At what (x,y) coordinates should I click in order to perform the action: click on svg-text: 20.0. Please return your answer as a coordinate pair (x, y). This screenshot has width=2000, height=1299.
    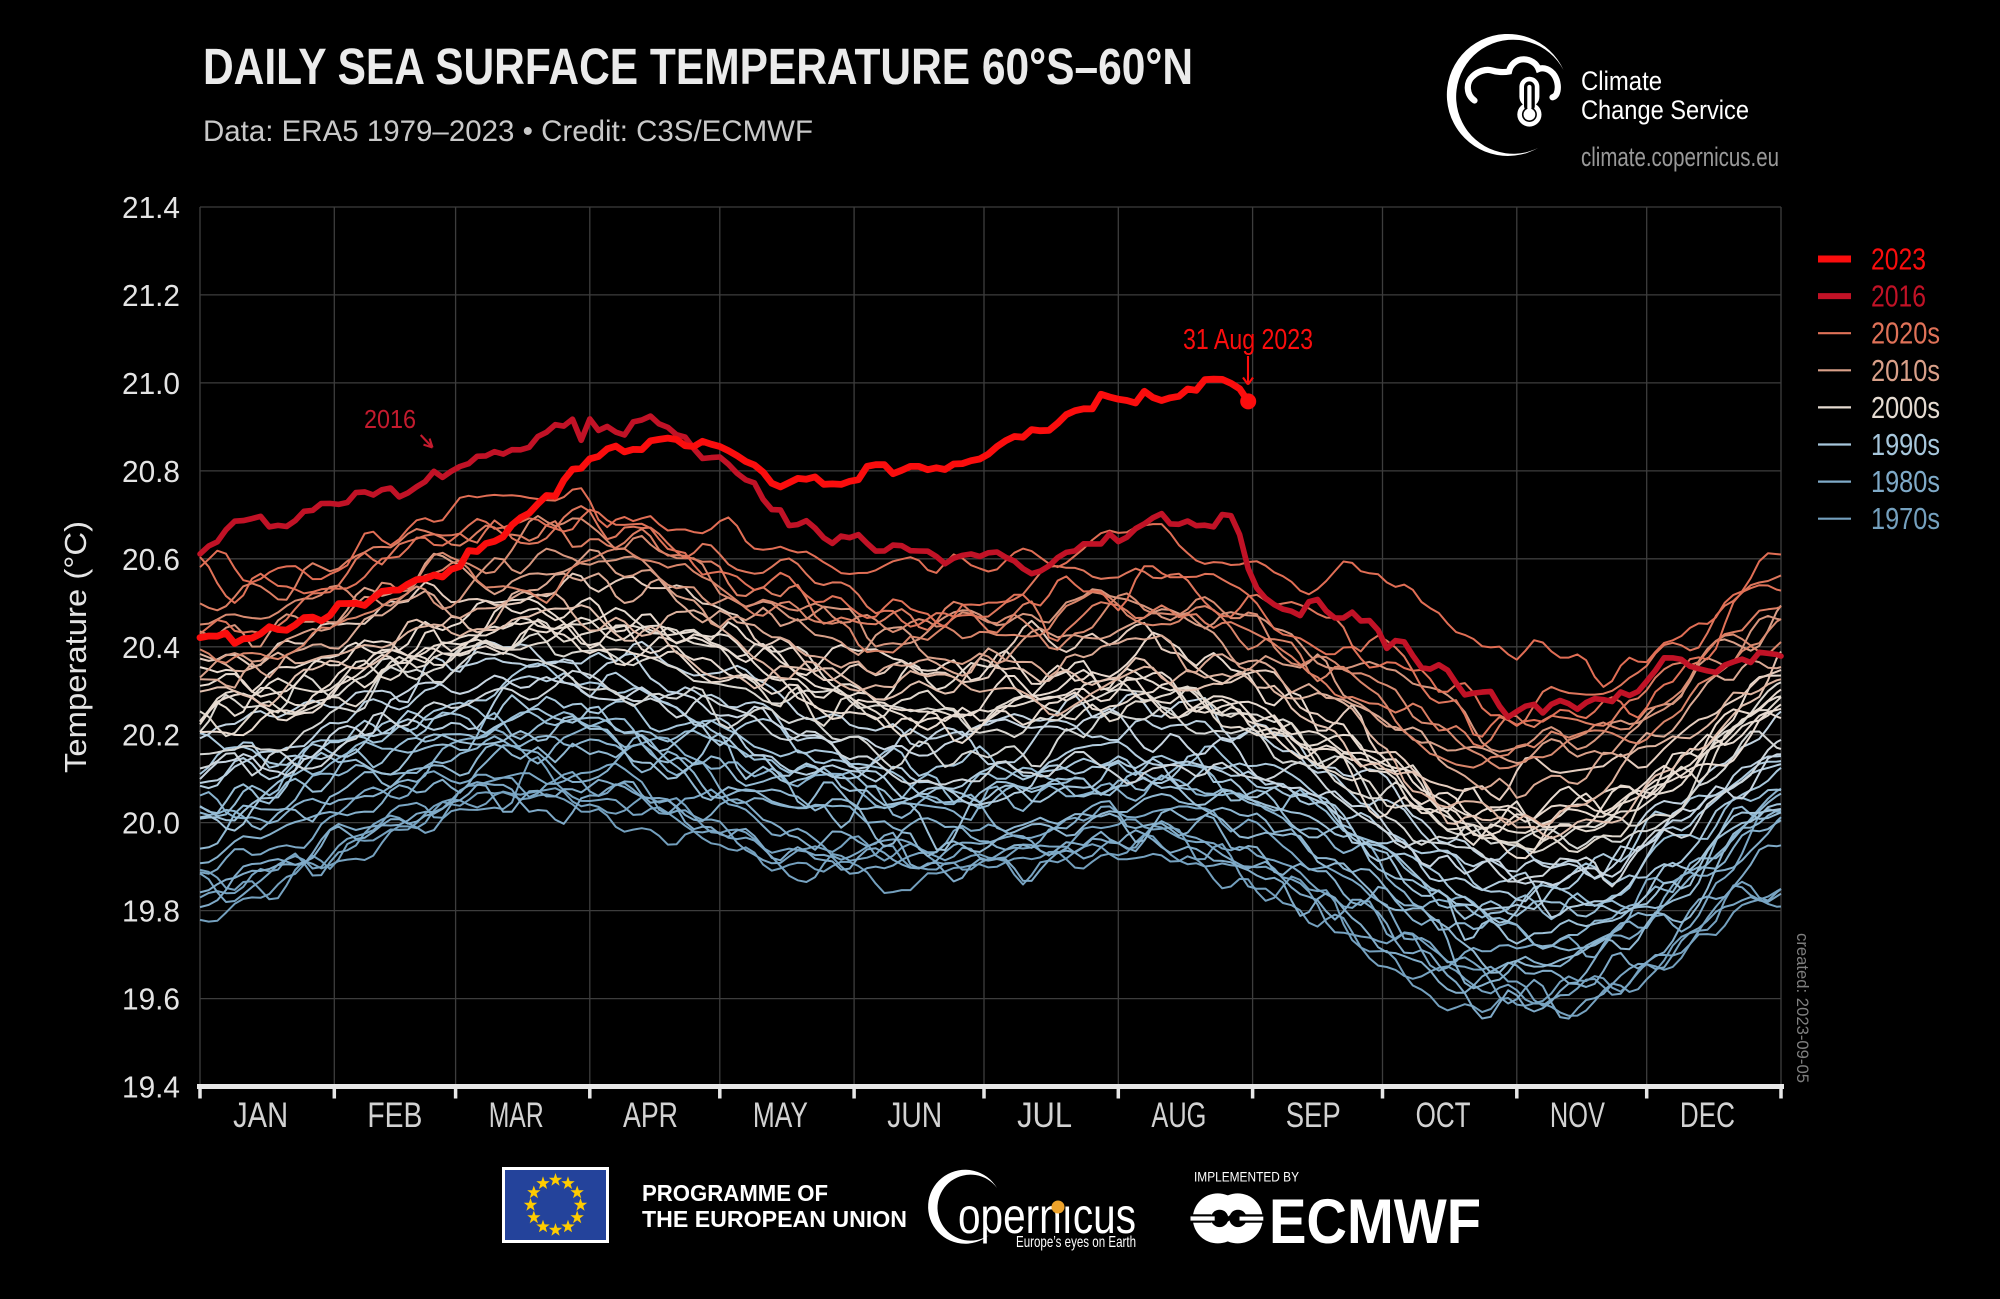
    Looking at the image, I should click on (151, 823).